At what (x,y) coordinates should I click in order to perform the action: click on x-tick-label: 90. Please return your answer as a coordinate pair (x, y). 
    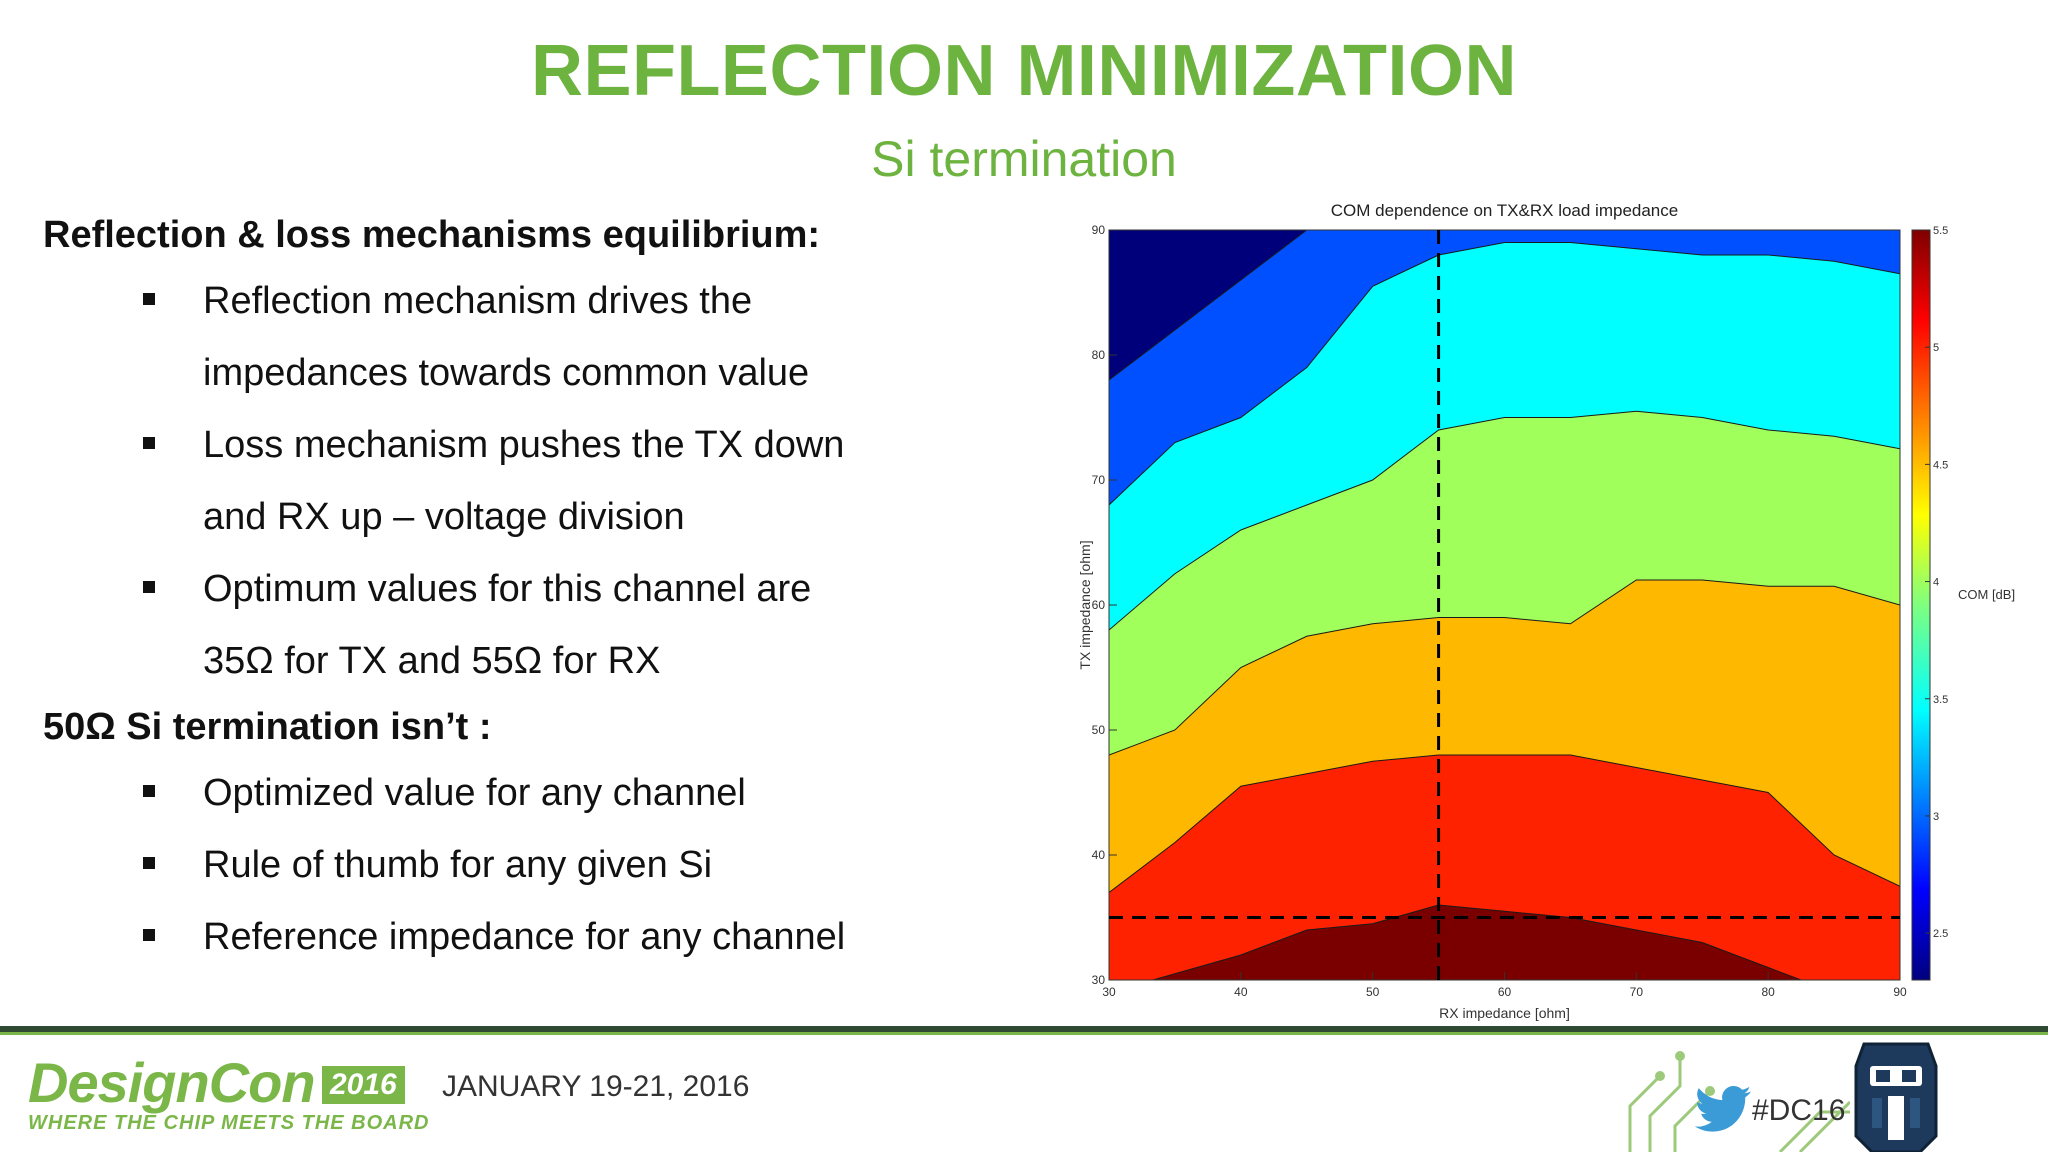
    Looking at the image, I should click on (1900, 992).